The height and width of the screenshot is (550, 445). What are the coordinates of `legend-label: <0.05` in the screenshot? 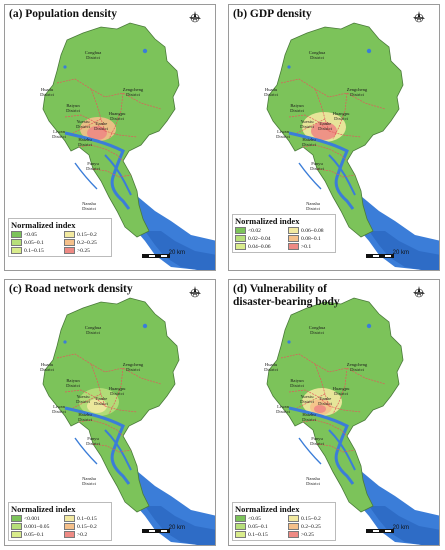 It's located at (254, 518).